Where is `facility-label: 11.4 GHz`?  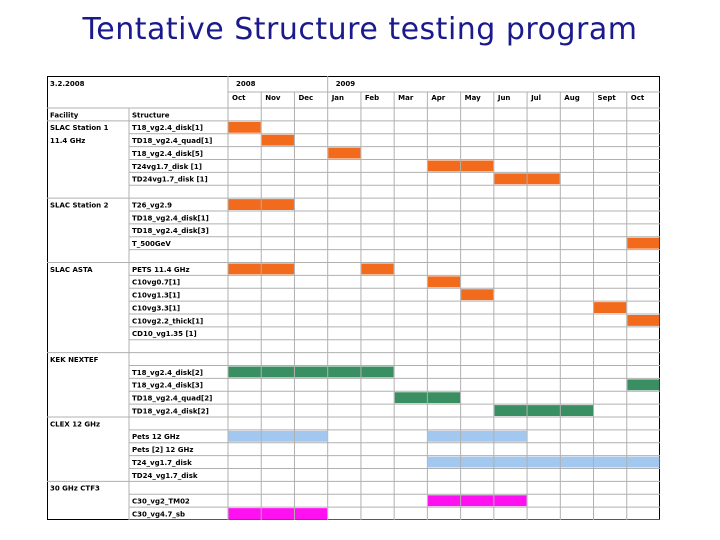 facility-label: 11.4 GHz is located at coordinates (67, 141).